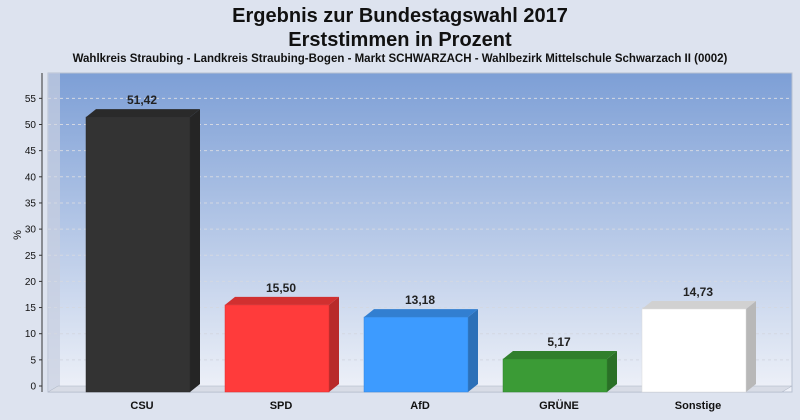 This screenshot has height=420, width=800. I want to click on chart-title-line2: Erststimmen in Prozent, so click(400, 40).